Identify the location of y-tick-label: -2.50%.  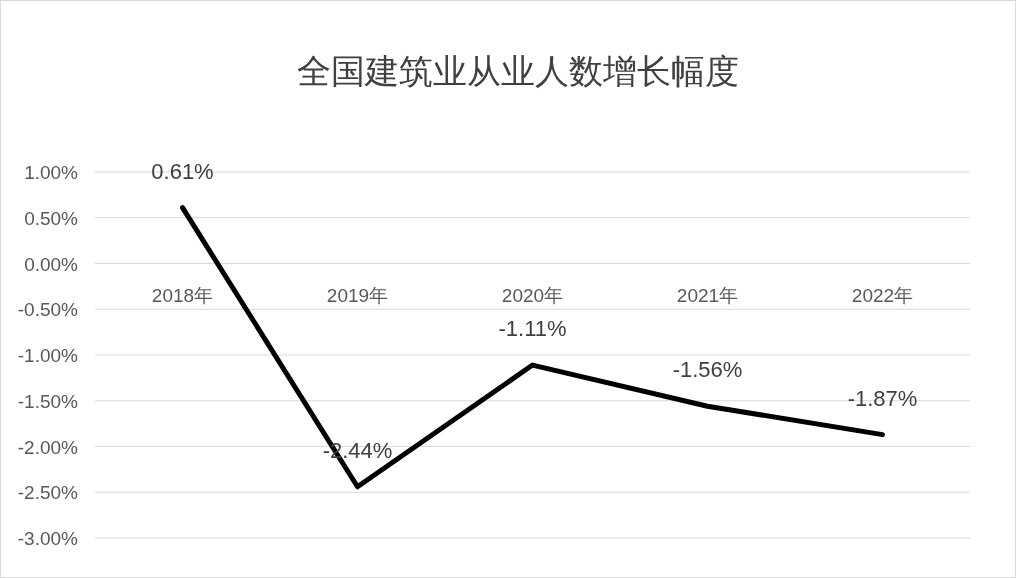
(48, 493).